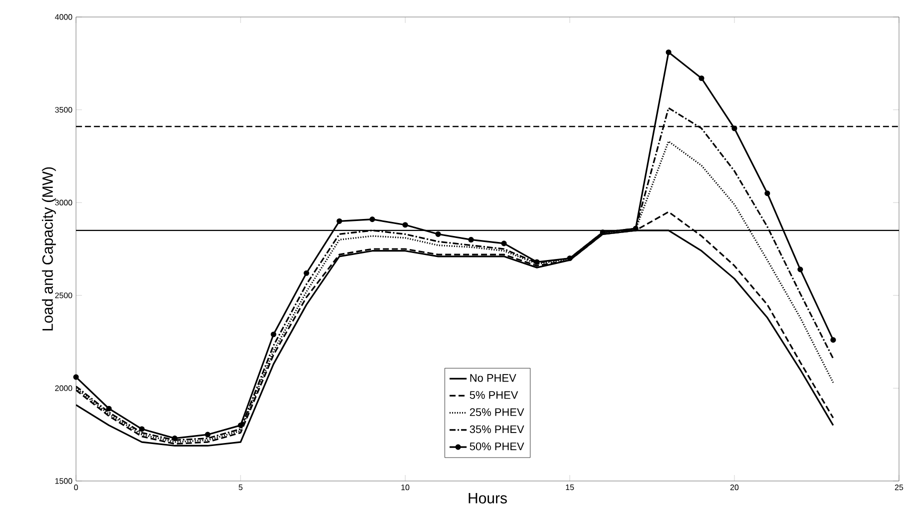 This screenshot has height=520, width=906. Describe the element at coordinates (497, 412) in the screenshot. I see `legend-label: 25% PHEV` at that location.